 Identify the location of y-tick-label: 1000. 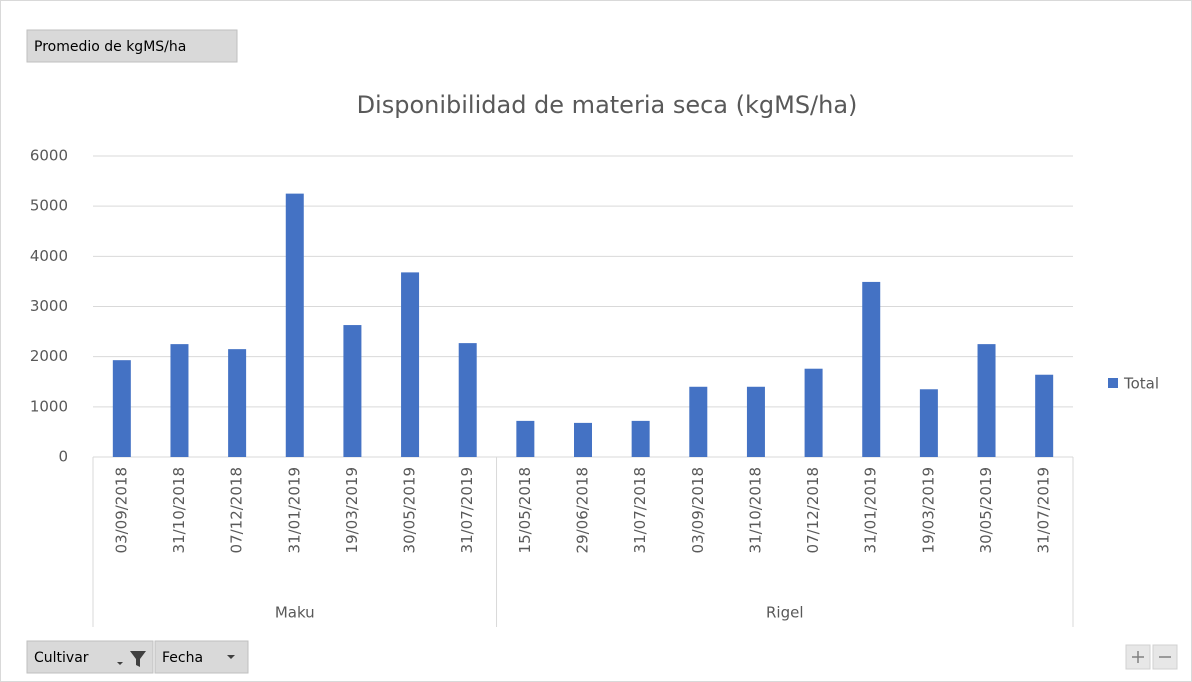
(49, 406).